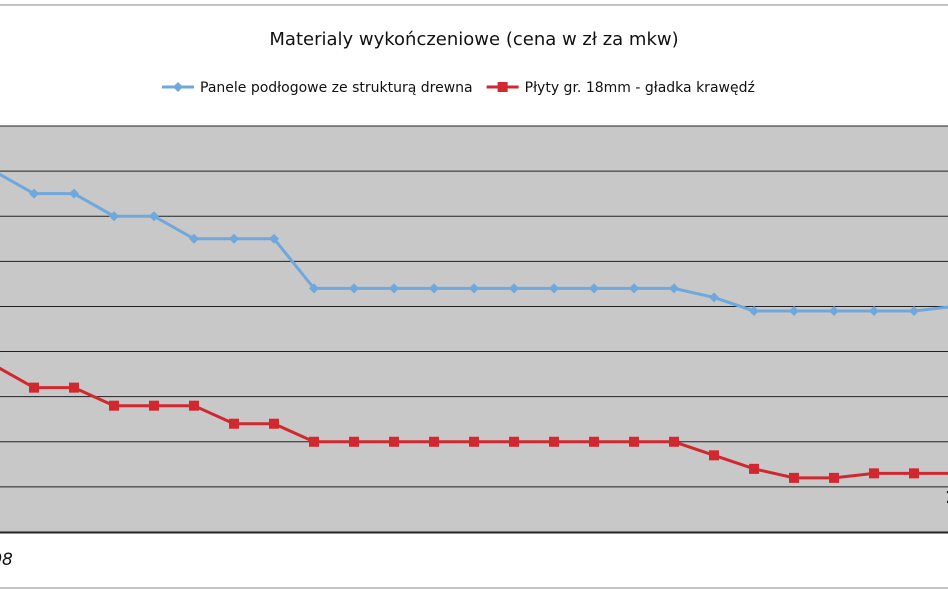 The height and width of the screenshot is (593, 948). Describe the element at coordinates (946, 498) in the screenshot. I see `annotation: 1` at that location.